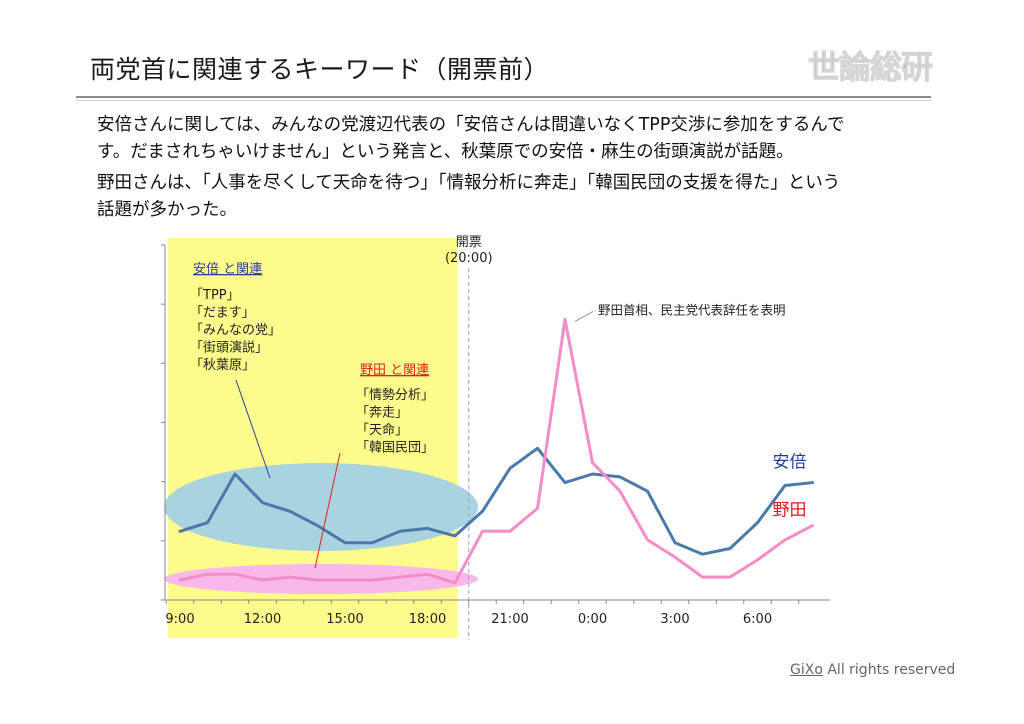 Image resolution: width=1024 pixels, height=724 pixels. I want to click on title-divider, so click(503, 97).